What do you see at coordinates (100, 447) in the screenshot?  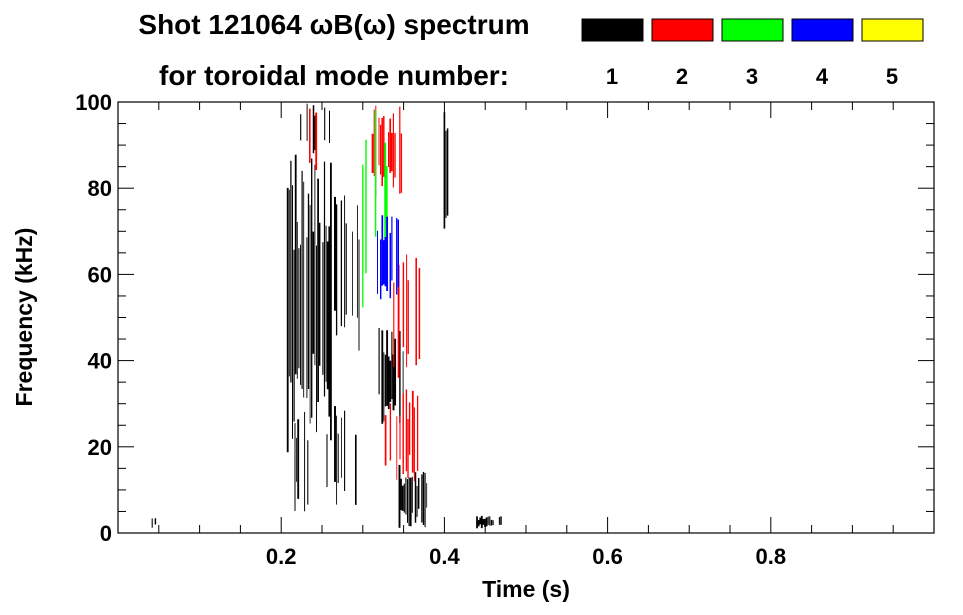 I see `y-tick-label: 20` at bounding box center [100, 447].